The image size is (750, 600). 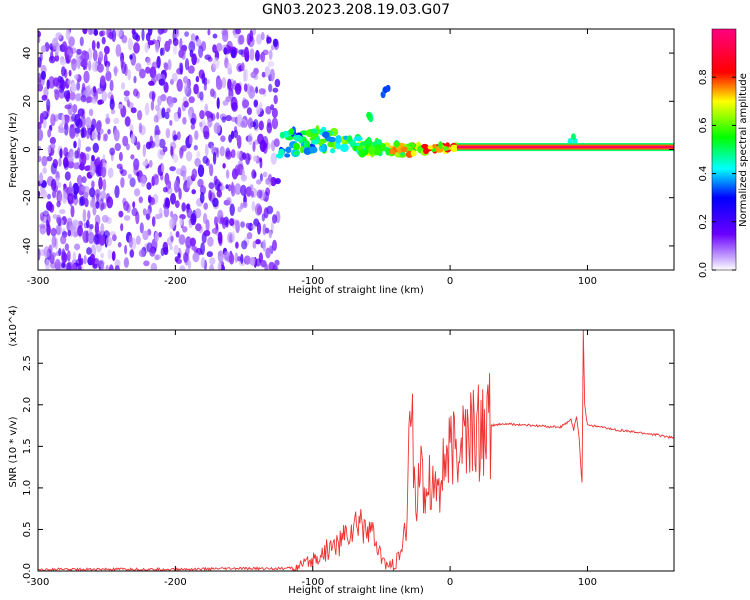 I want to click on y-tick-label: 2.5, so click(x=27, y=363).